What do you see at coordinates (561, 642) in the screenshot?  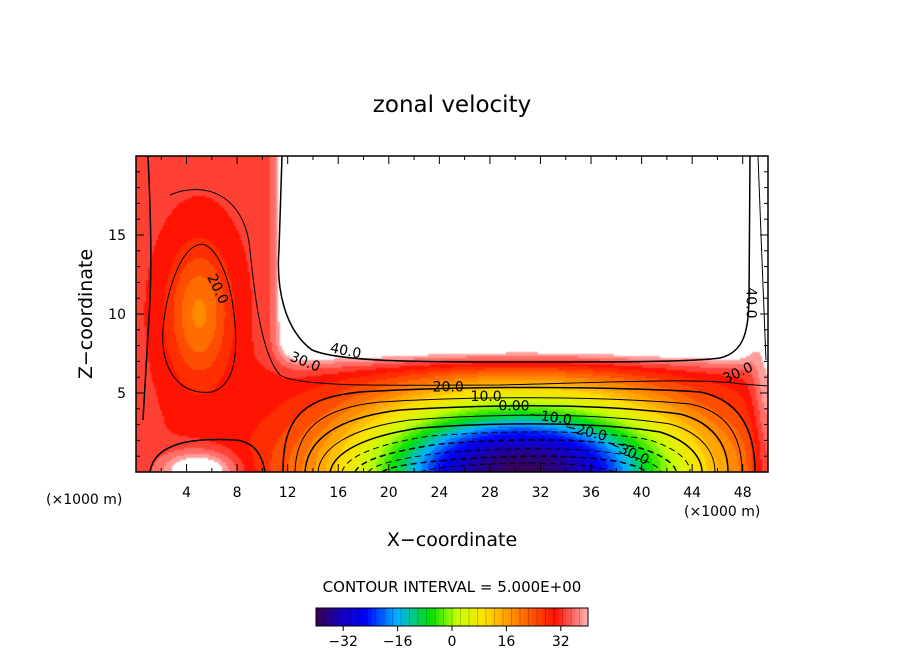 I see `colorbar-tick-label: 32` at bounding box center [561, 642].